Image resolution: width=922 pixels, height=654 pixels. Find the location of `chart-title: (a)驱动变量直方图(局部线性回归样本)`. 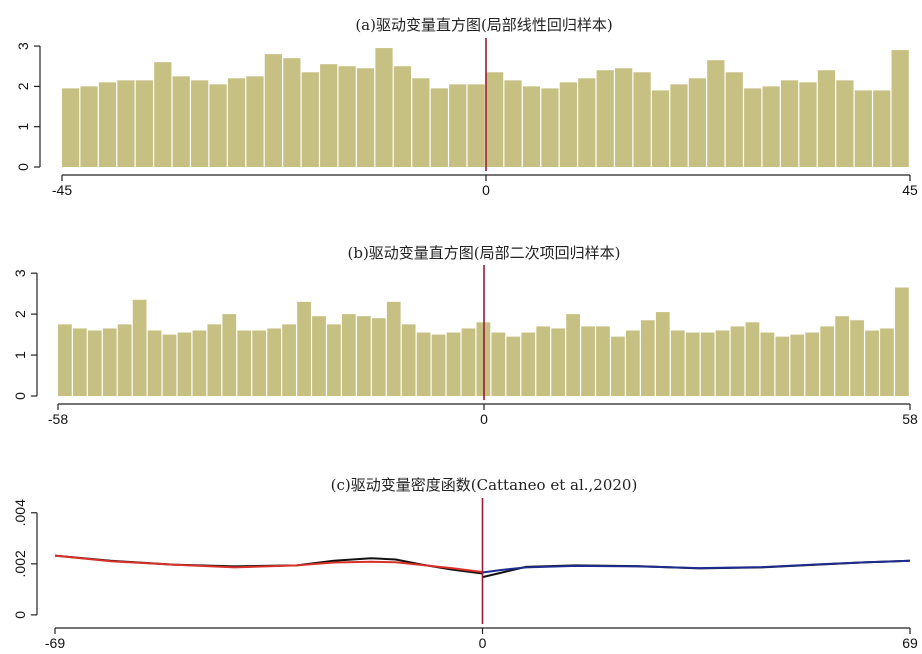

chart-title: (a)驱动变量直方图(局部线性回归样本) is located at coordinates (483, 25).